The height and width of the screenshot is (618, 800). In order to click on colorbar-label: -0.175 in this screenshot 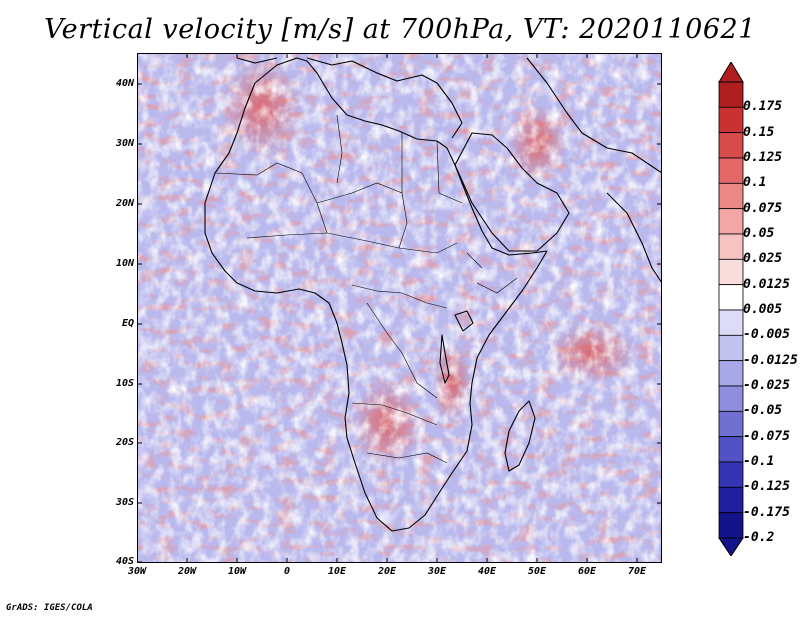, I will do `click(766, 512)`.